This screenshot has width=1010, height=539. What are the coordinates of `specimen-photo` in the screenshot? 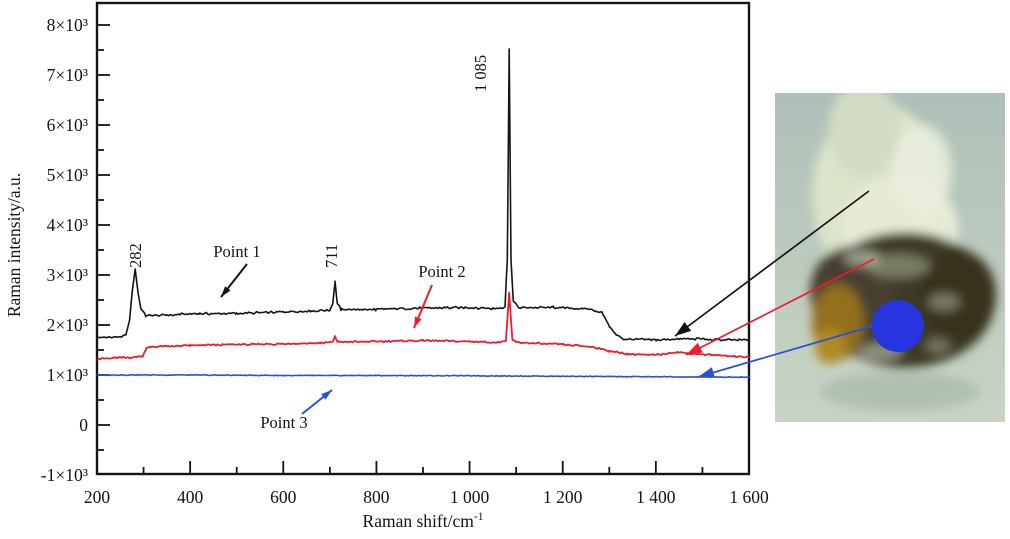 It's located at (890, 257).